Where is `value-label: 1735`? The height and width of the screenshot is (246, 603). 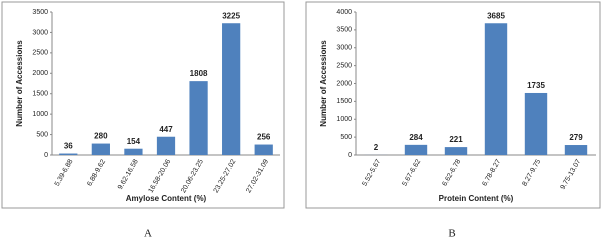
value-label: 1735 is located at coordinates (536, 85).